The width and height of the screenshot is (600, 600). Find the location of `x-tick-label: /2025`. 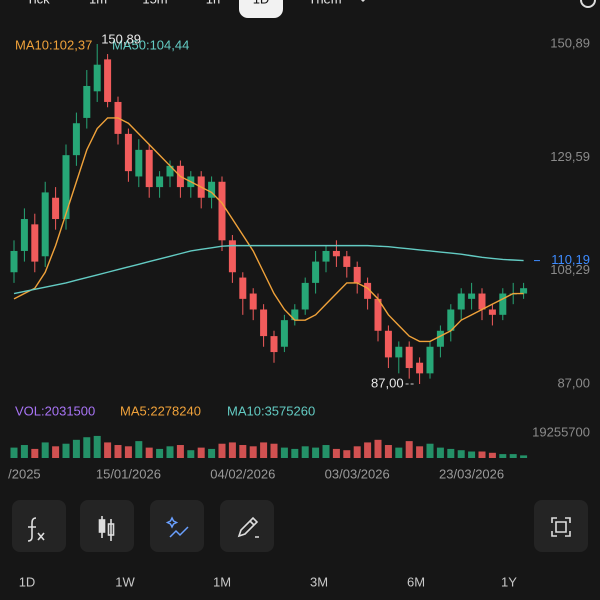

x-tick-label: /2025 is located at coordinates (24, 473).